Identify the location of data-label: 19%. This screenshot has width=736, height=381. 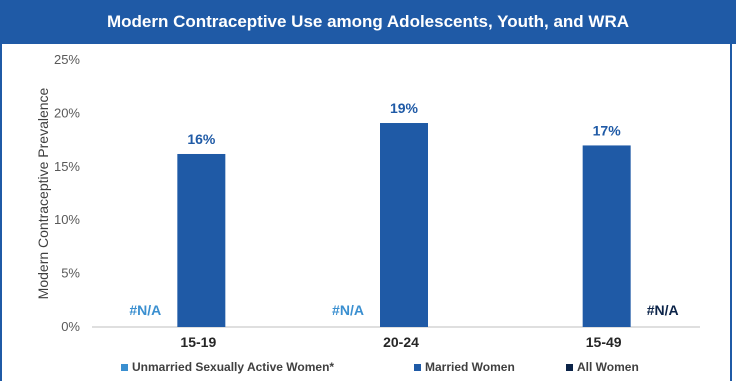
(404, 108).